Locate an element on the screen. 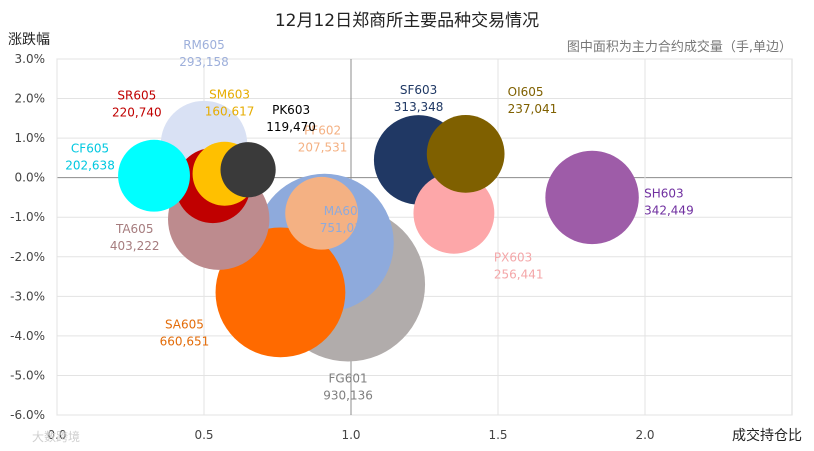  label-name-rm605: RM605 is located at coordinates (204, 45).